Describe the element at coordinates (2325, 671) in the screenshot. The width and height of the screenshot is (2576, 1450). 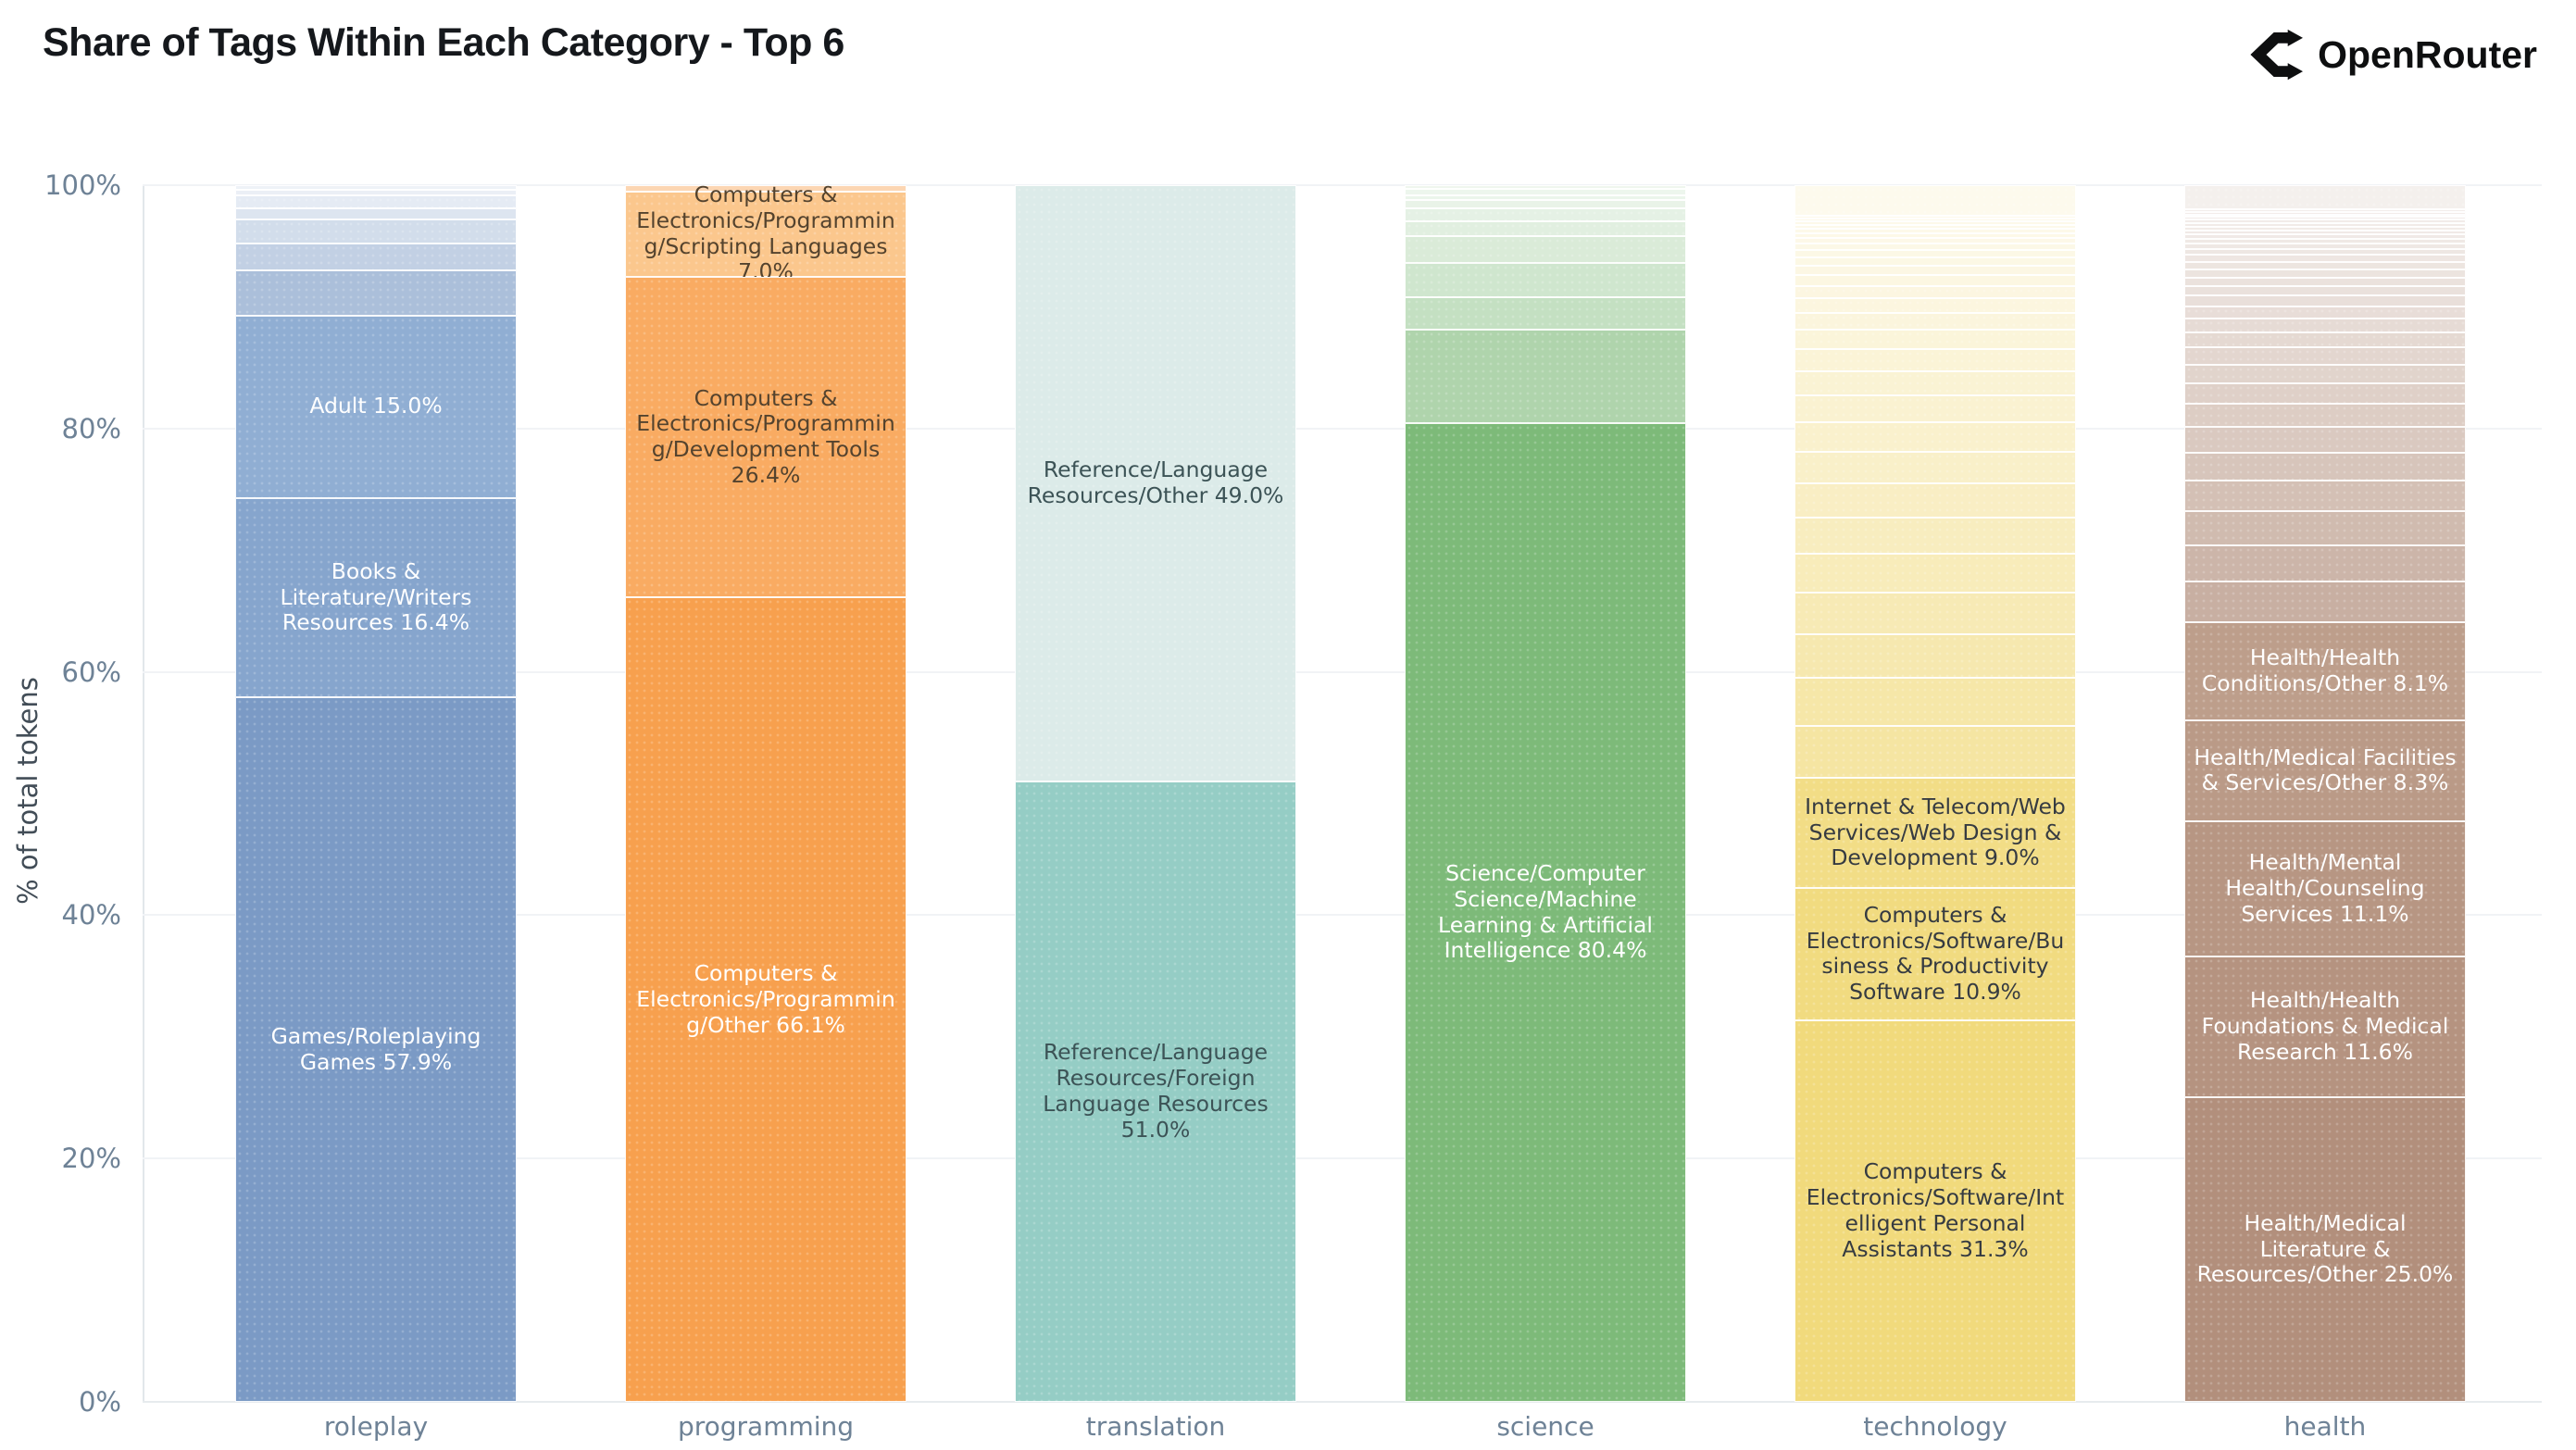
I see `bar-segment: Health/Health Conditions/Other 8.1%` at that location.